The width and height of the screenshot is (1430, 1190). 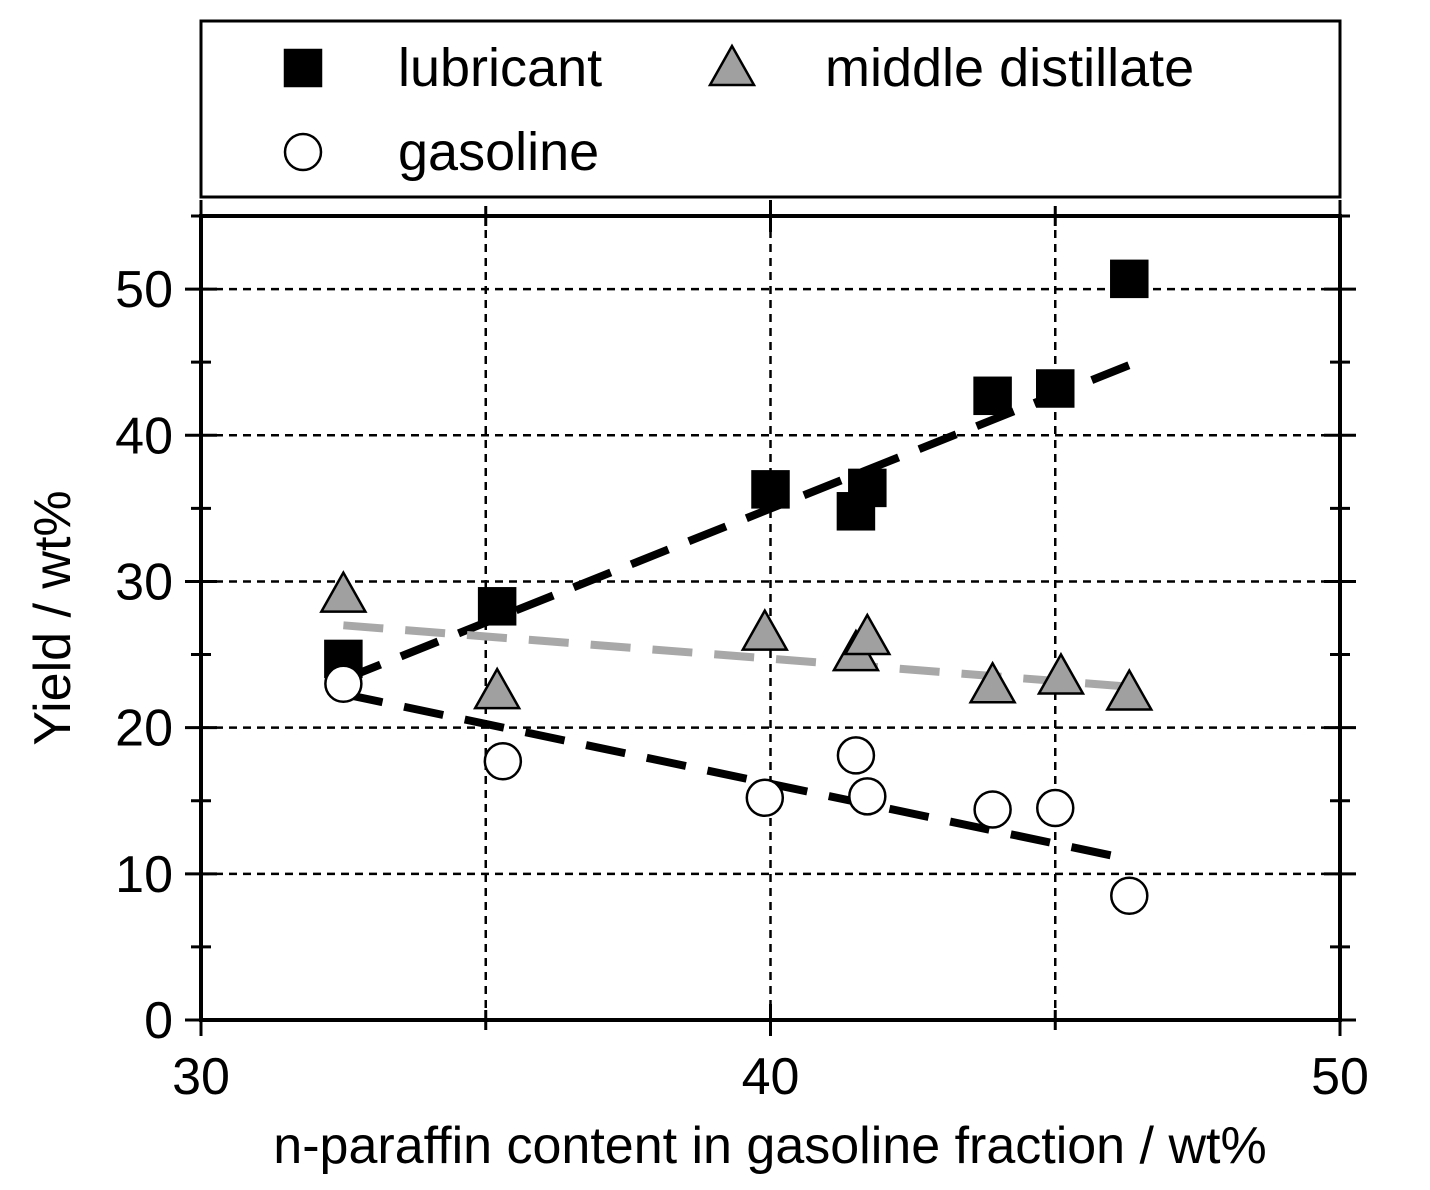 What do you see at coordinates (736, 777) in the screenshot?
I see `trend-line-gasoline` at bounding box center [736, 777].